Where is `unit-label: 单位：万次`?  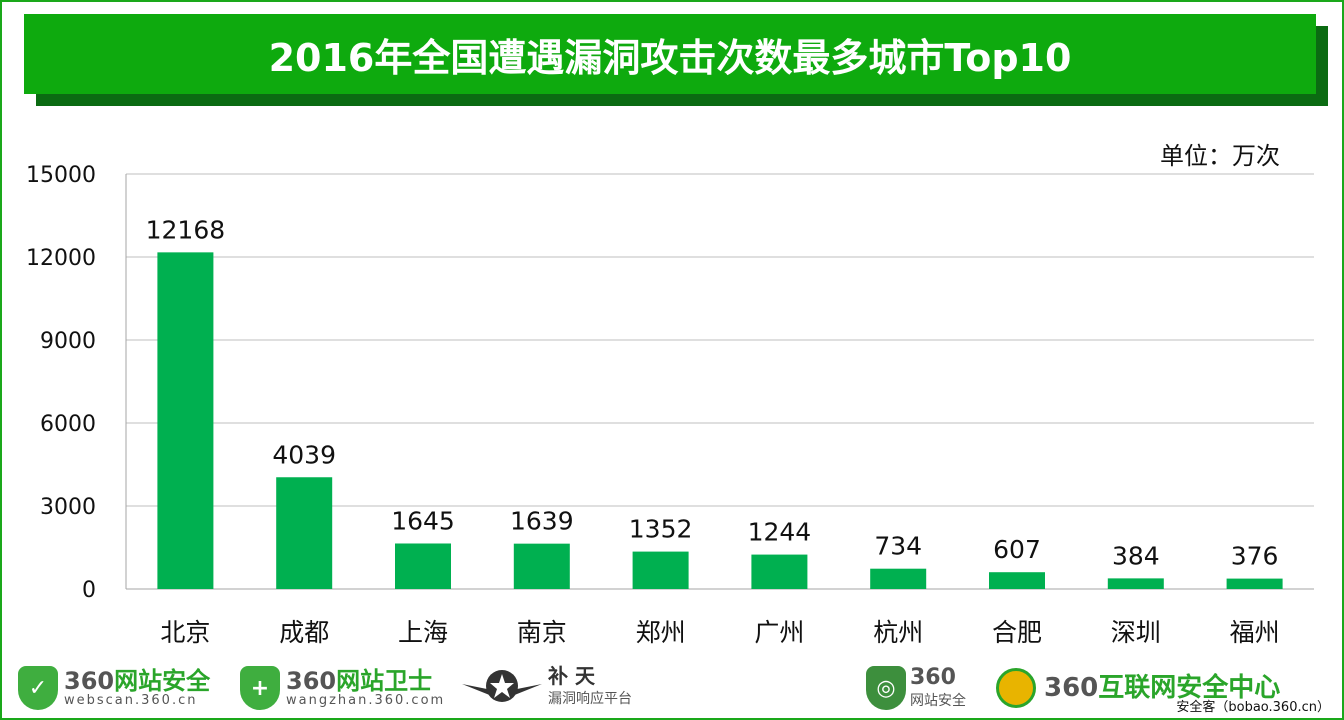
unit-label: 单位：万次 is located at coordinates (1220, 156).